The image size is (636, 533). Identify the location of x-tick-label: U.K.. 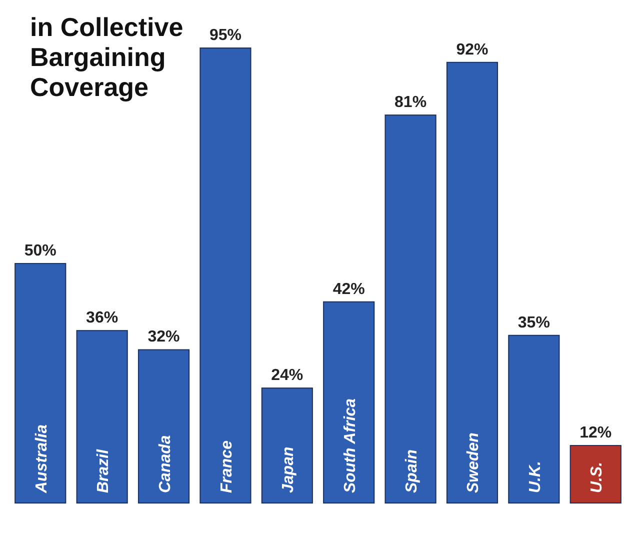
(535, 477).